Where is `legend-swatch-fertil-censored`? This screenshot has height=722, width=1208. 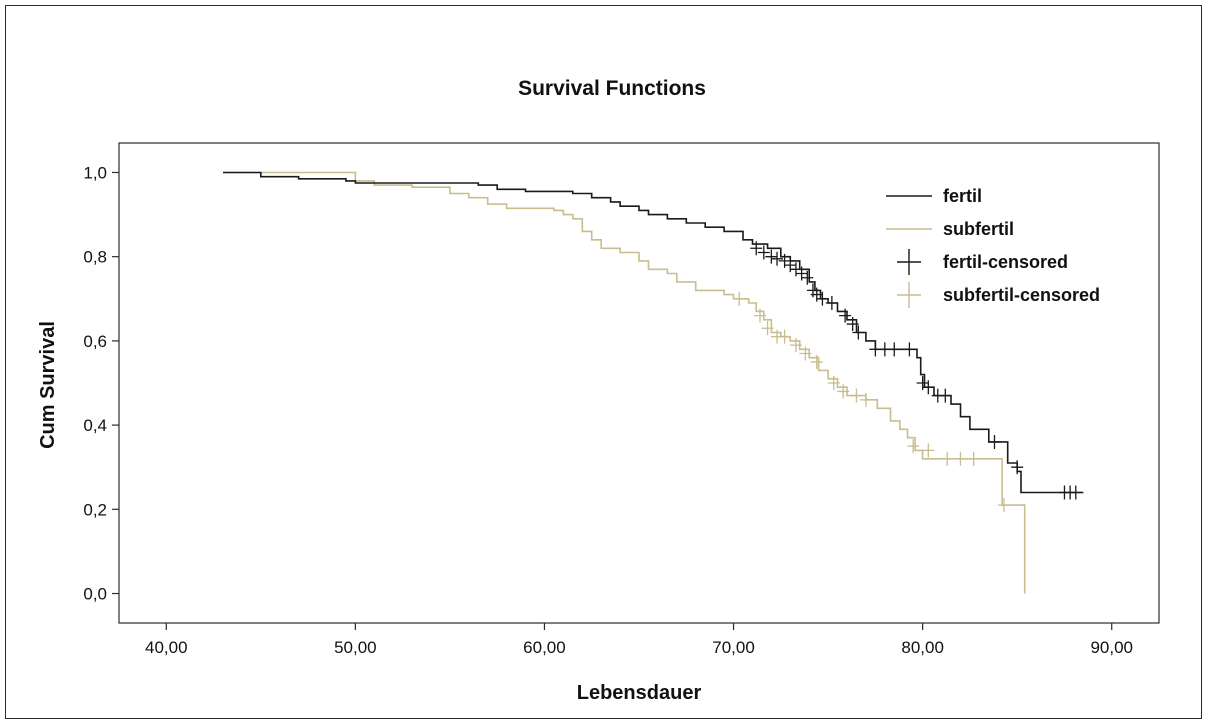 legend-swatch-fertil-censored is located at coordinates (909, 262).